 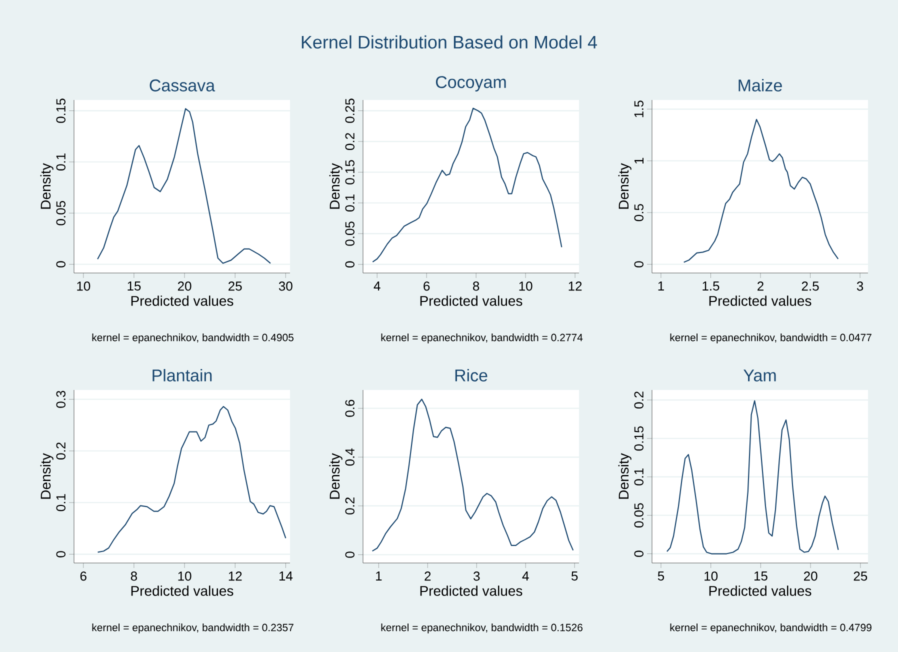 What do you see at coordinates (471, 84) in the screenshot?
I see `chart-title: Cocoyam` at bounding box center [471, 84].